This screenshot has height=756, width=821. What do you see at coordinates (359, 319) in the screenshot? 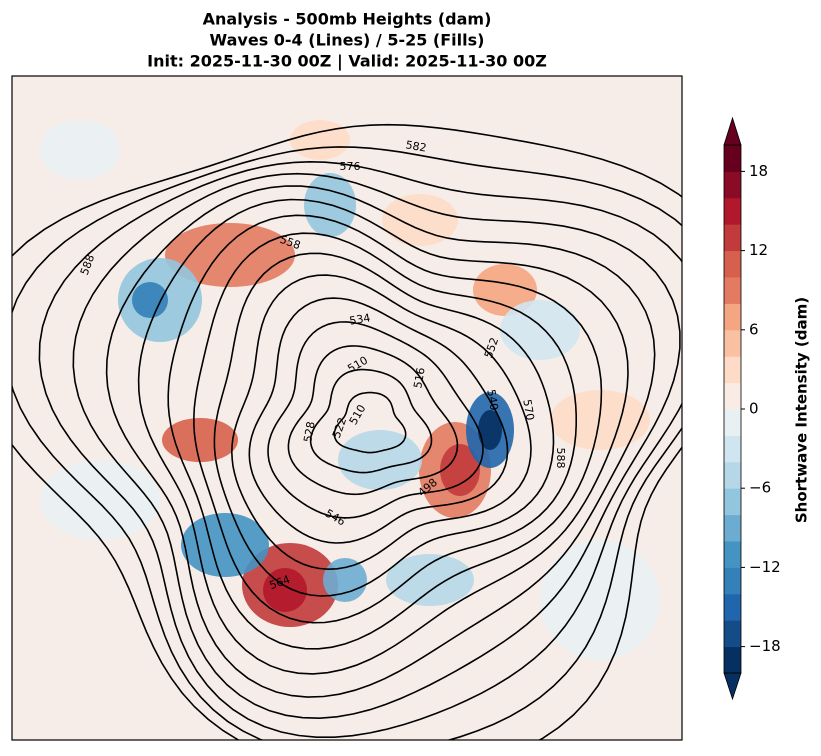
I see `contour-label: 534` at bounding box center [359, 319].